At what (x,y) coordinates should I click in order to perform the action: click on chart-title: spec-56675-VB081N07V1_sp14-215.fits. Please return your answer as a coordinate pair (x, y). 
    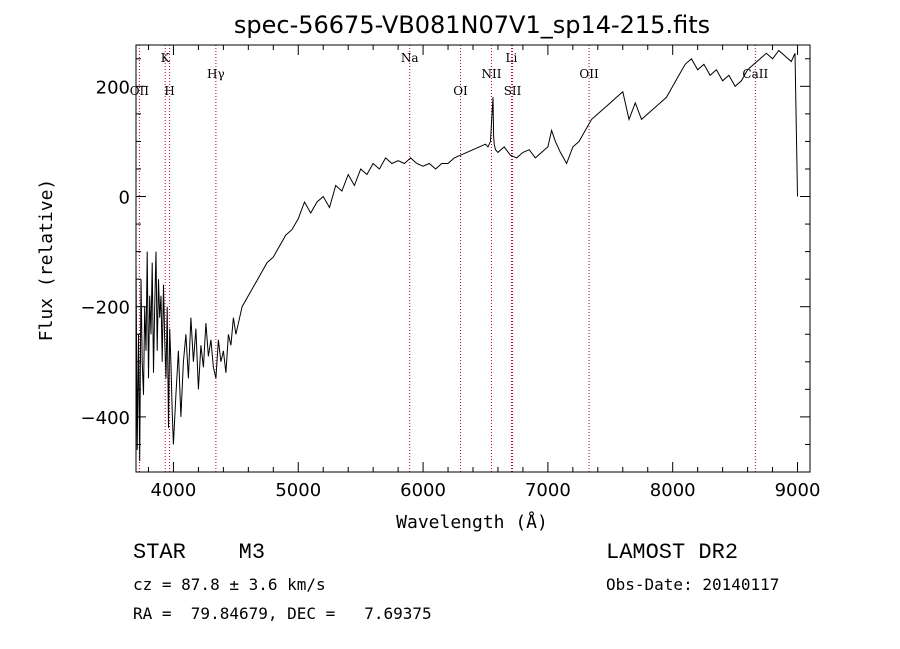
    Looking at the image, I should click on (472, 25).